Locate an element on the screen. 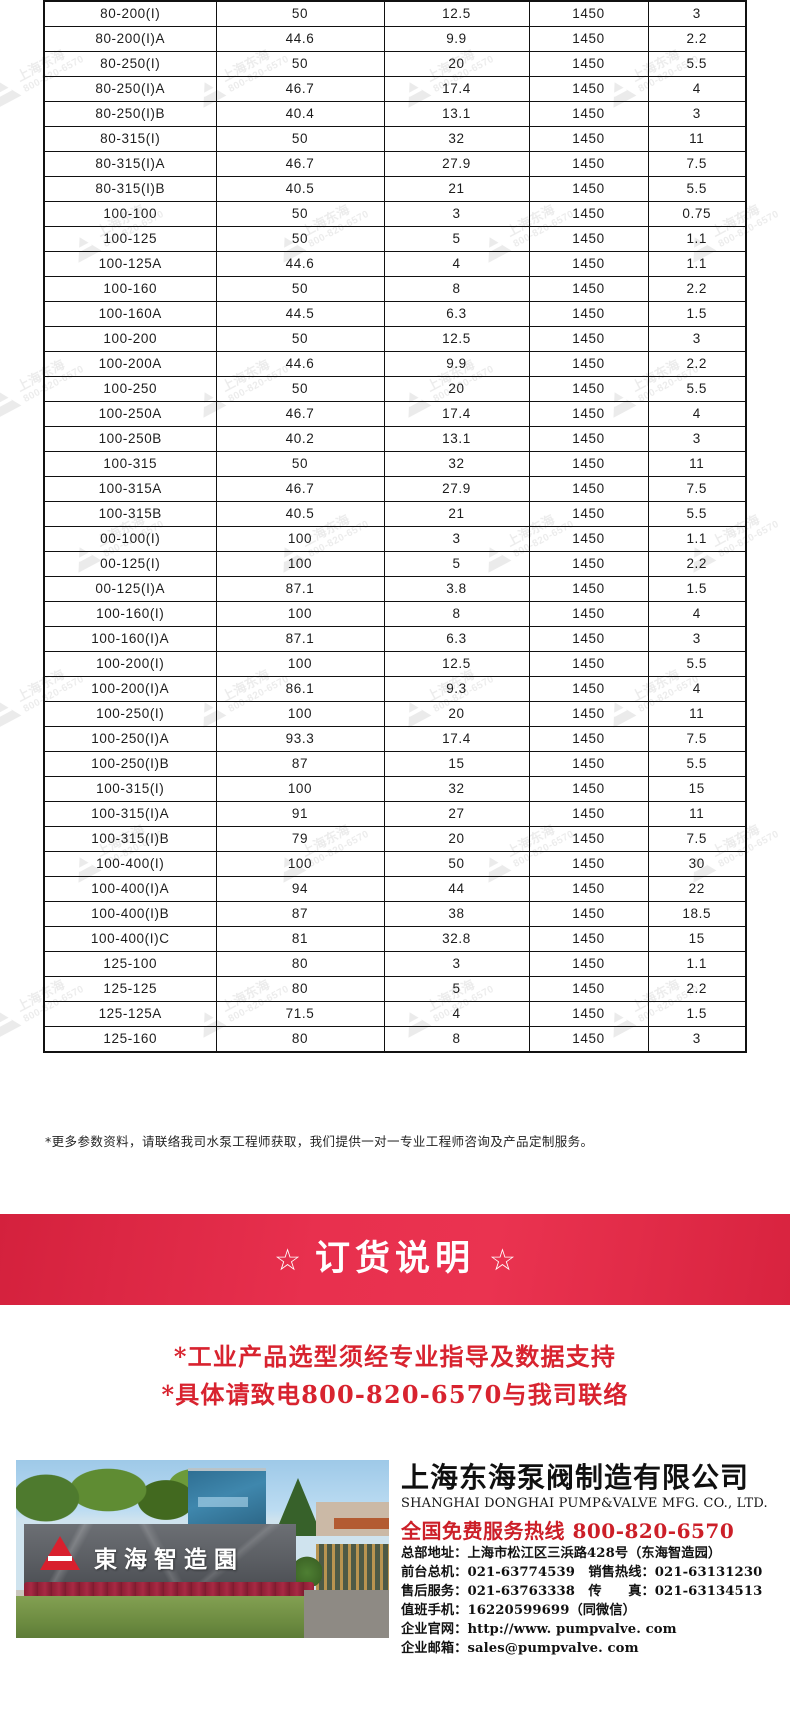  cell-value: 7.5 is located at coordinates (697, 739).